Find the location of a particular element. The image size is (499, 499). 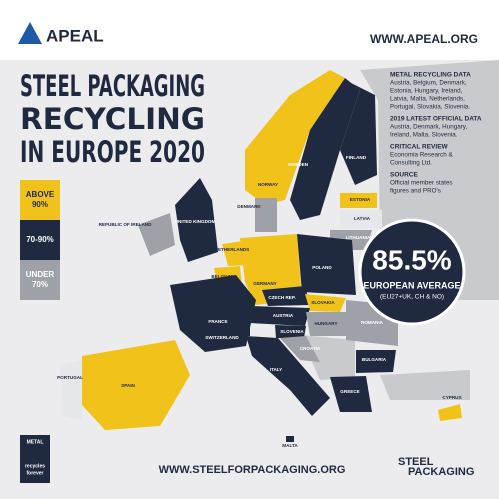

logo-text: PACKAGING is located at coordinates (441, 472).